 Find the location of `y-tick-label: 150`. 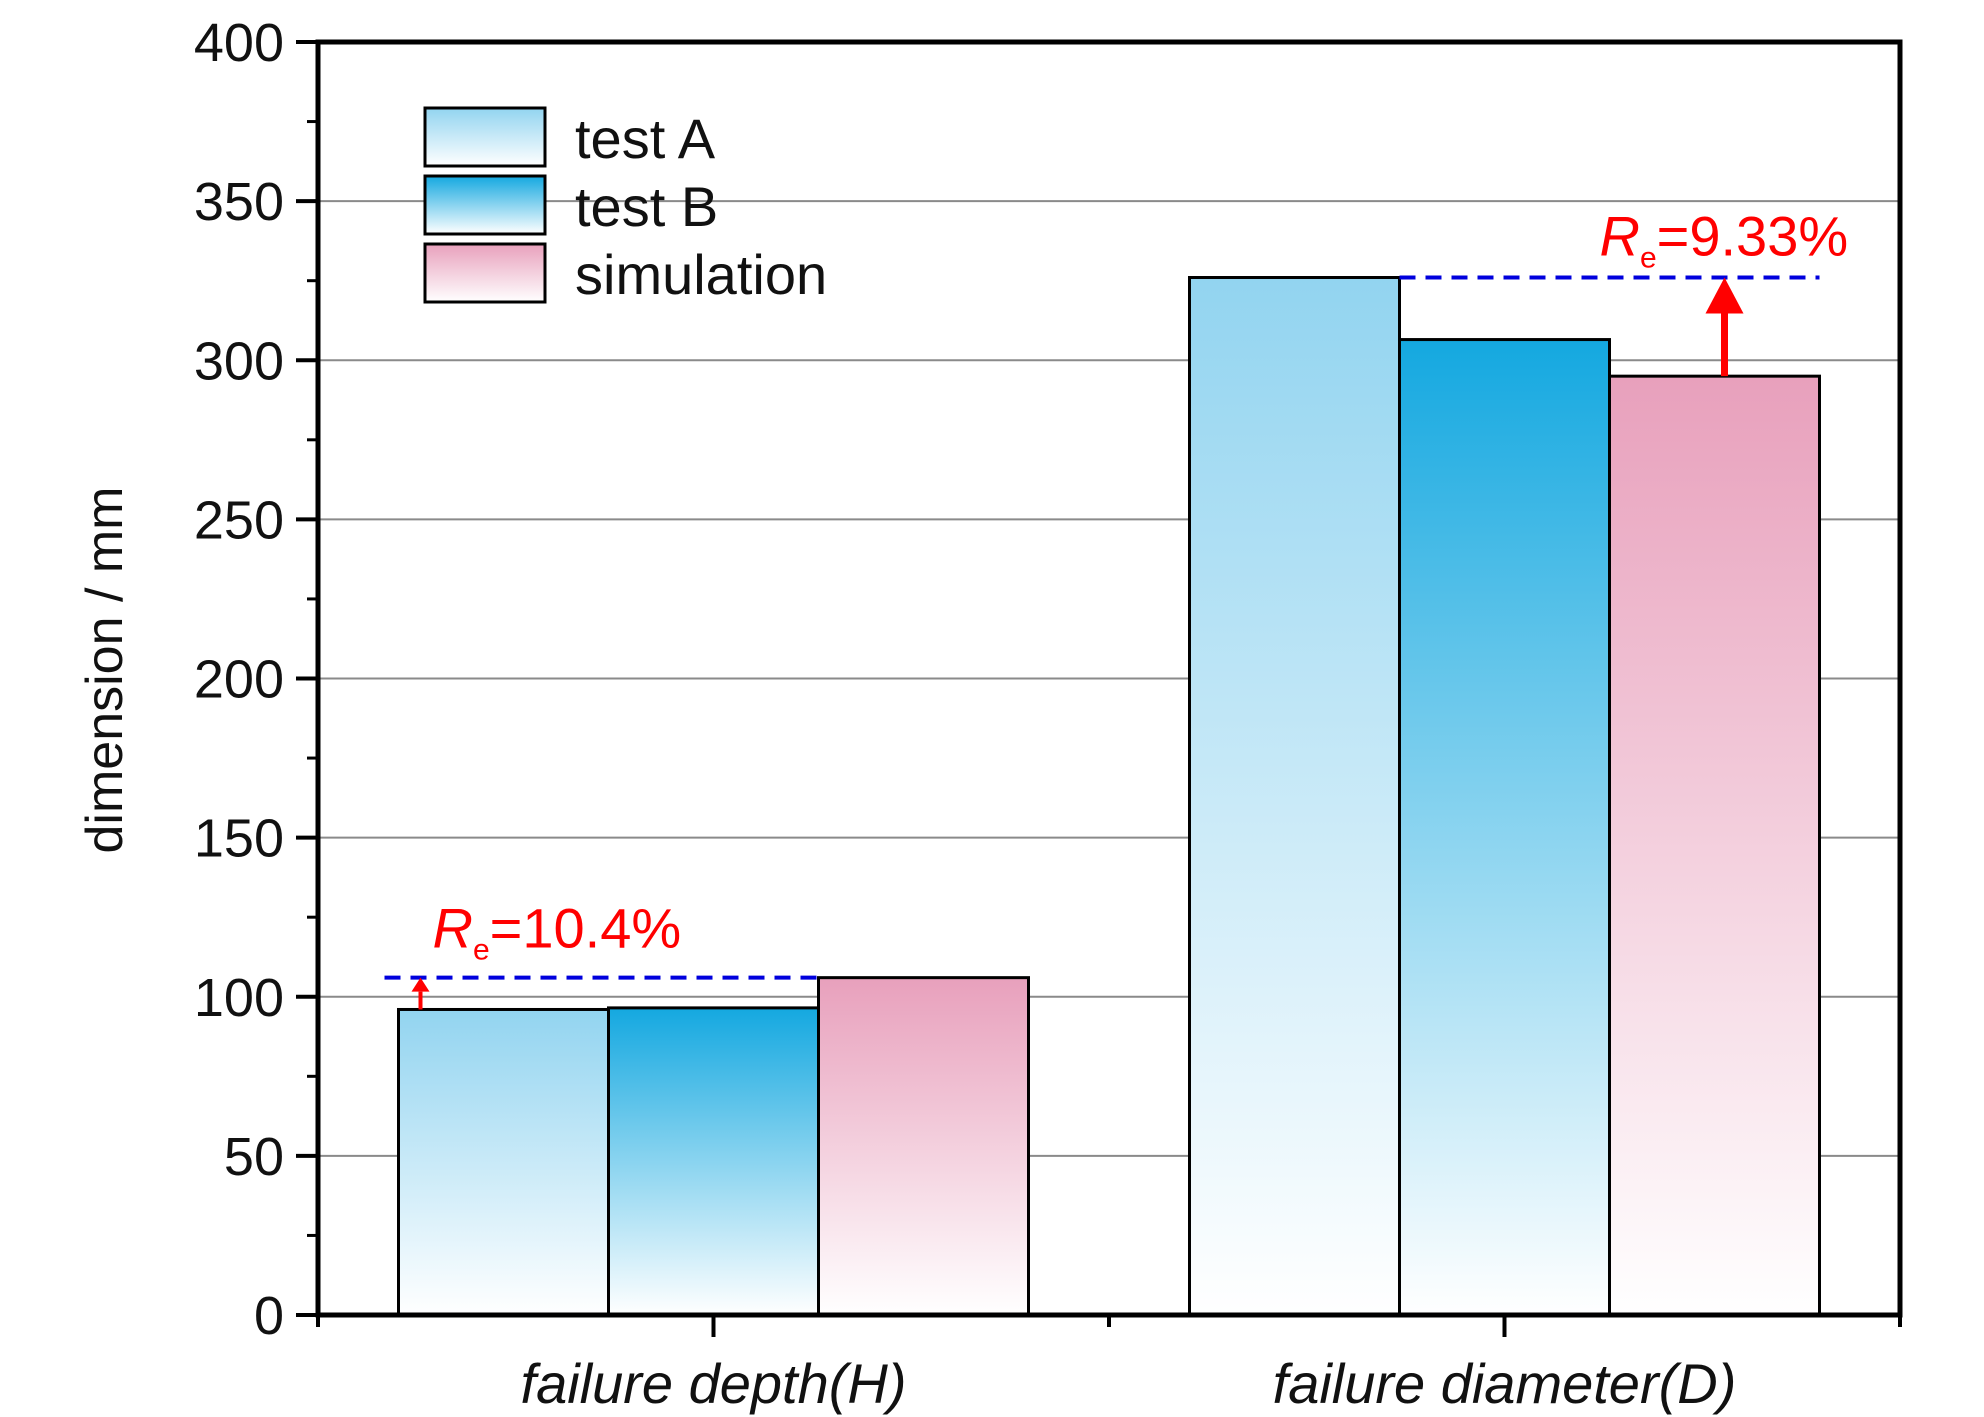

y-tick-label: 150 is located at coordinates (239, 839).